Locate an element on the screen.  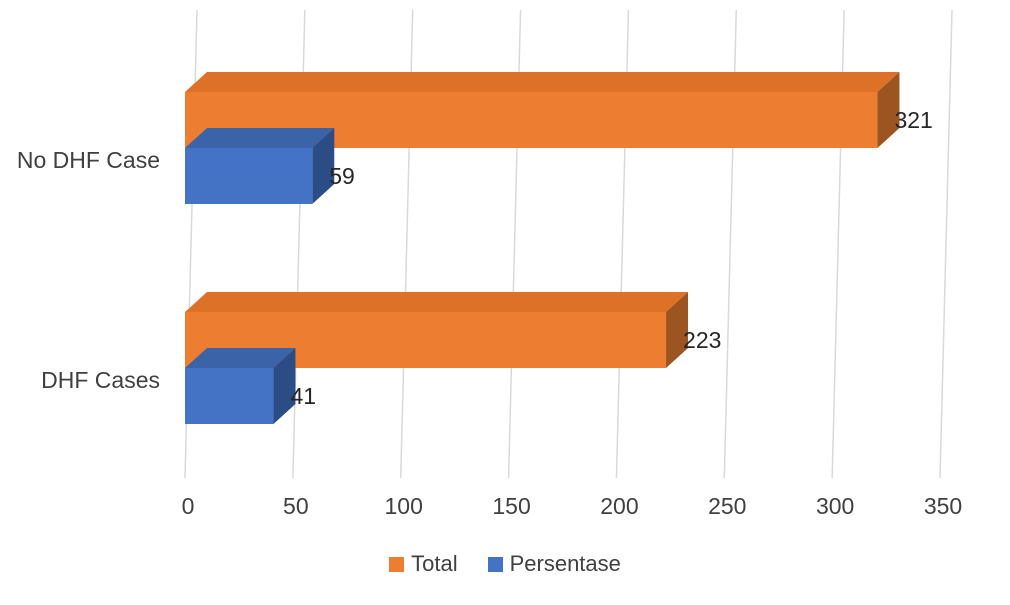
x-tick-label: 50 is located at coordinates (296, 506).